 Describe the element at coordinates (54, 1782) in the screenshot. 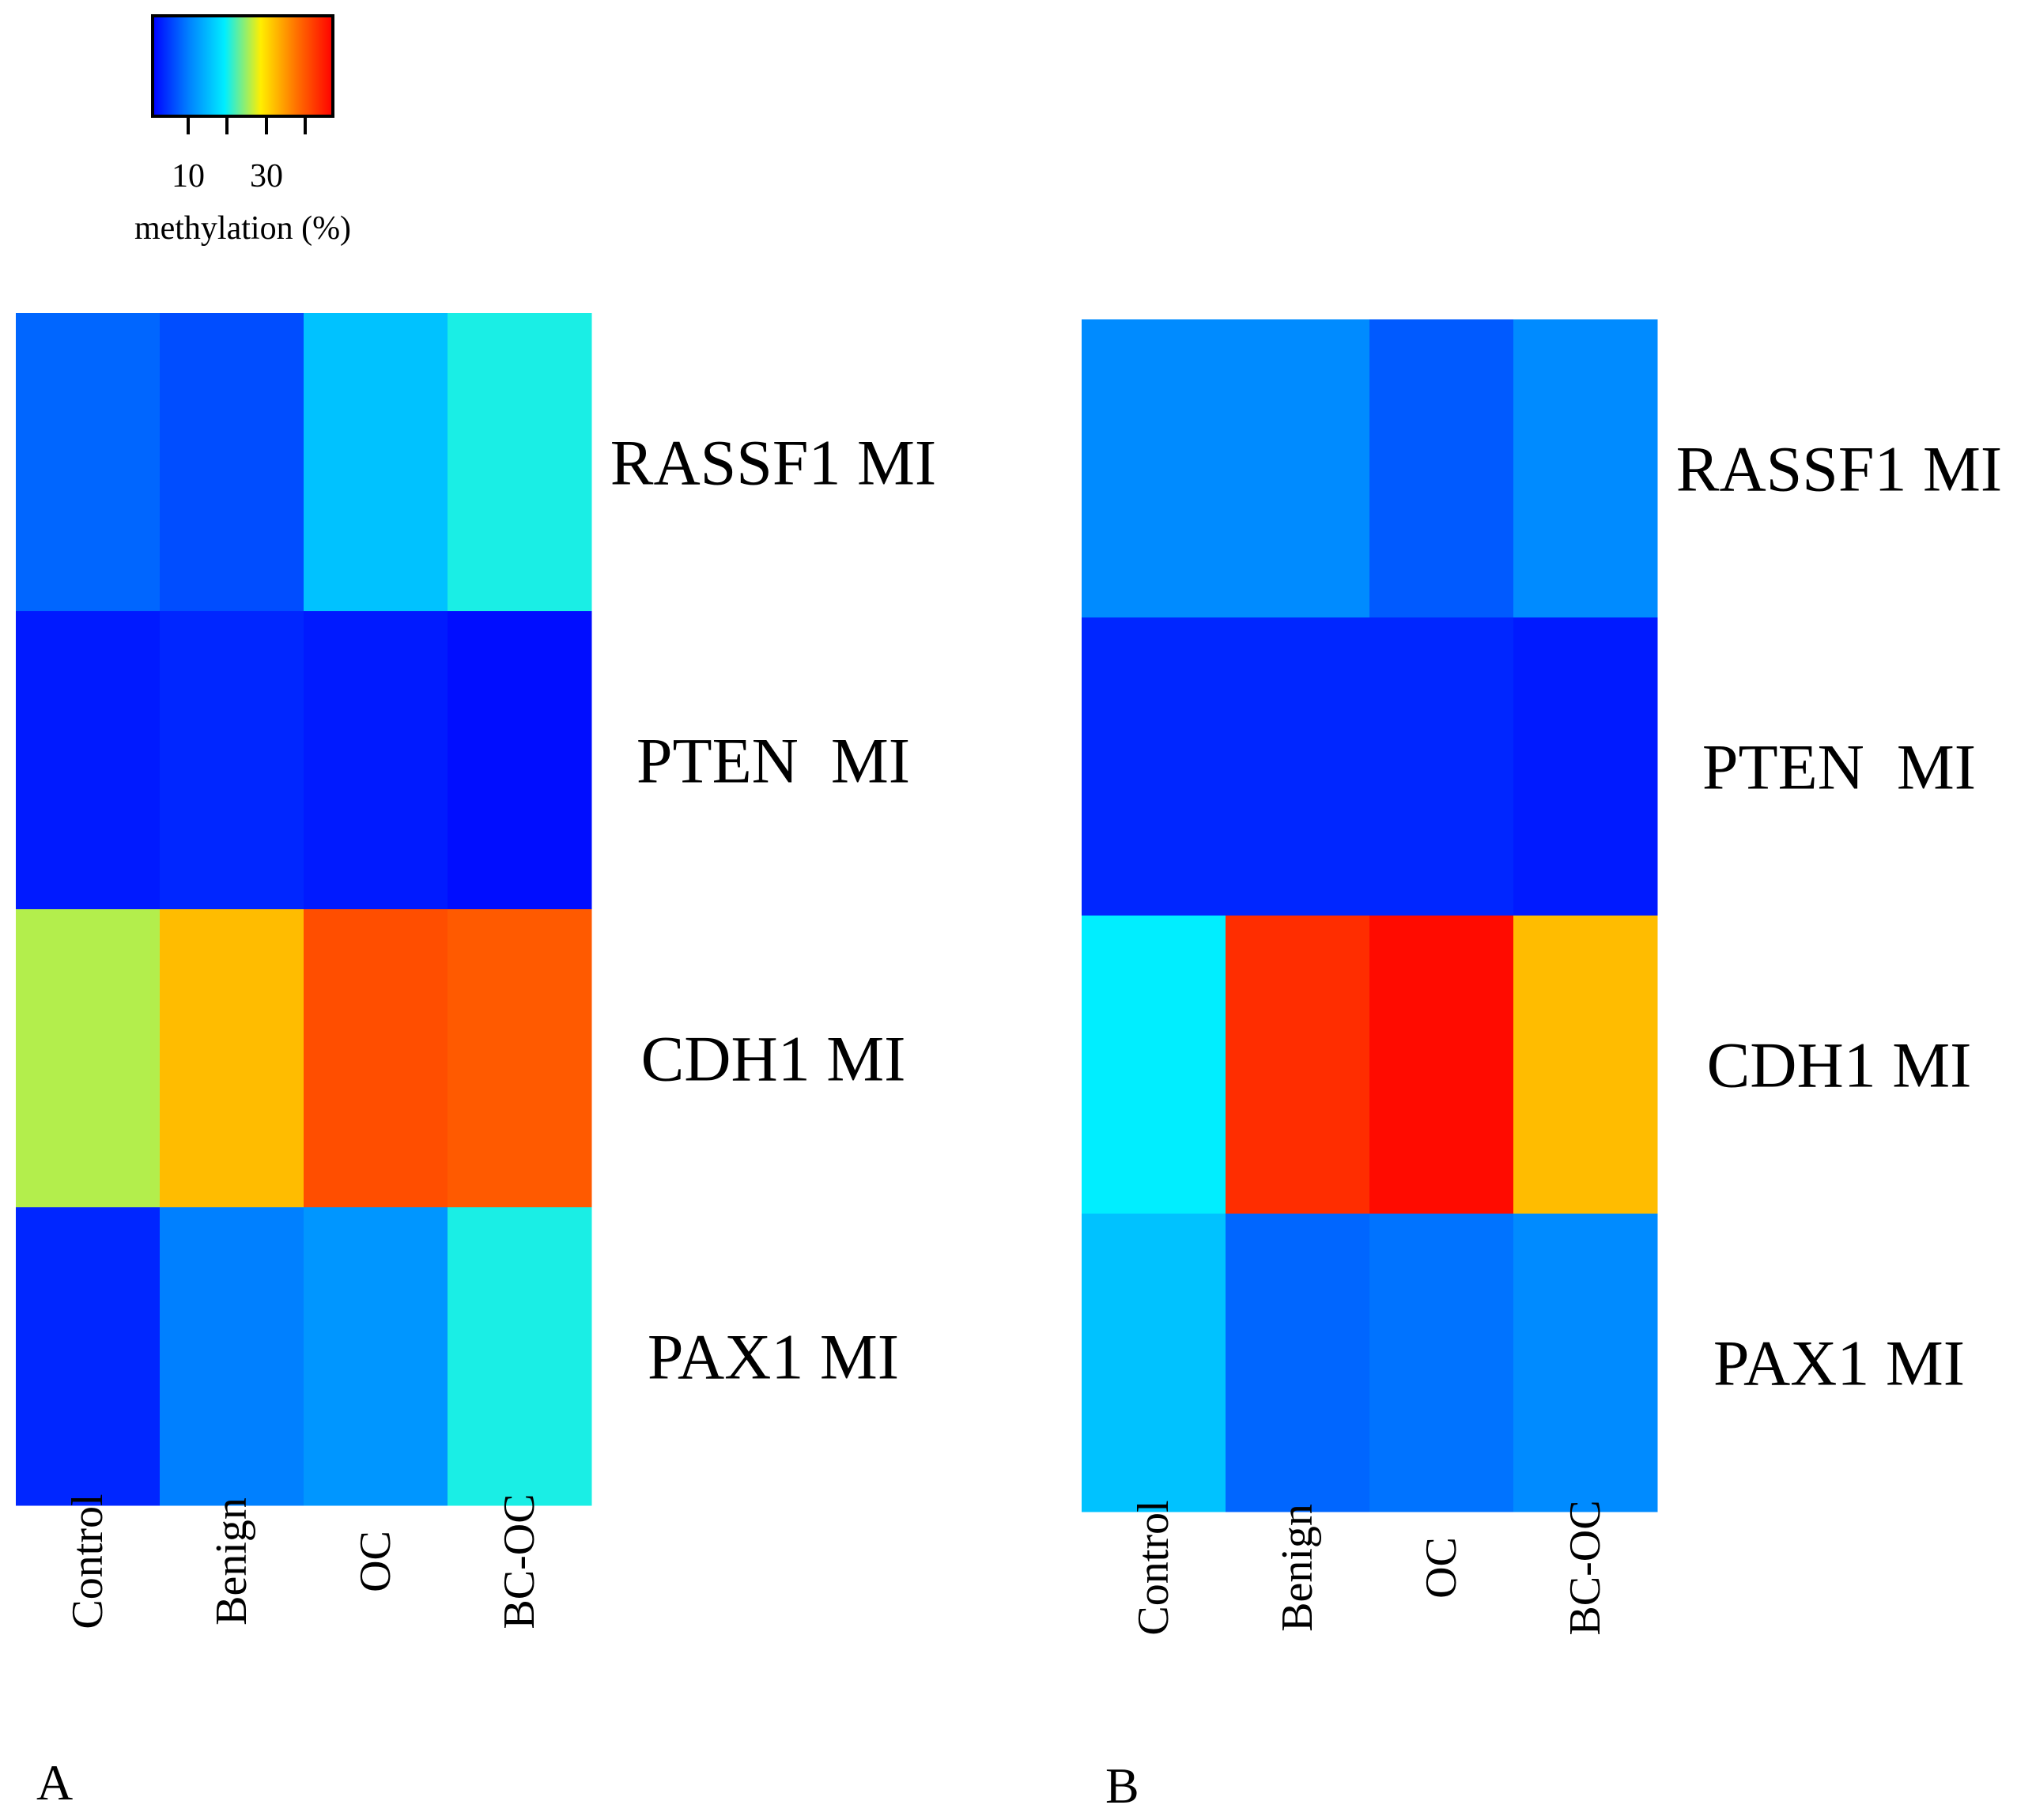

I see `panel-label-a: A` at that location.